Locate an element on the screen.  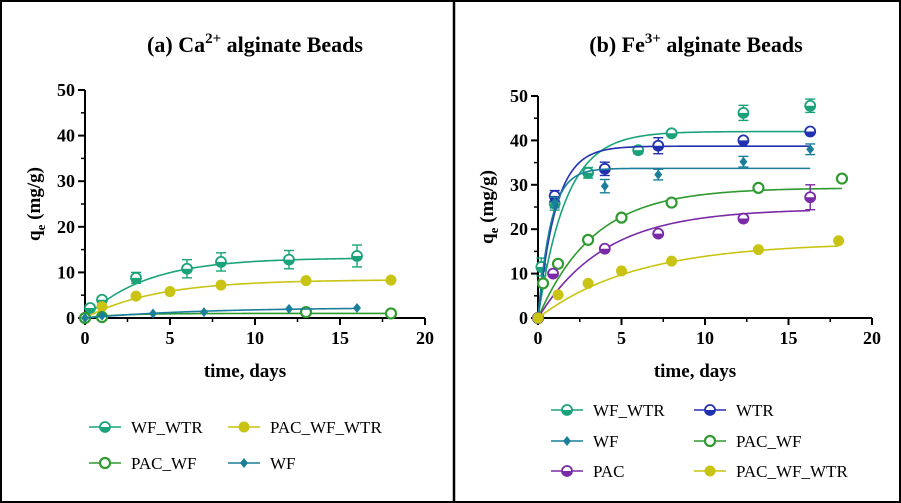
series-pac-wf is located at coordinates (690, 248).